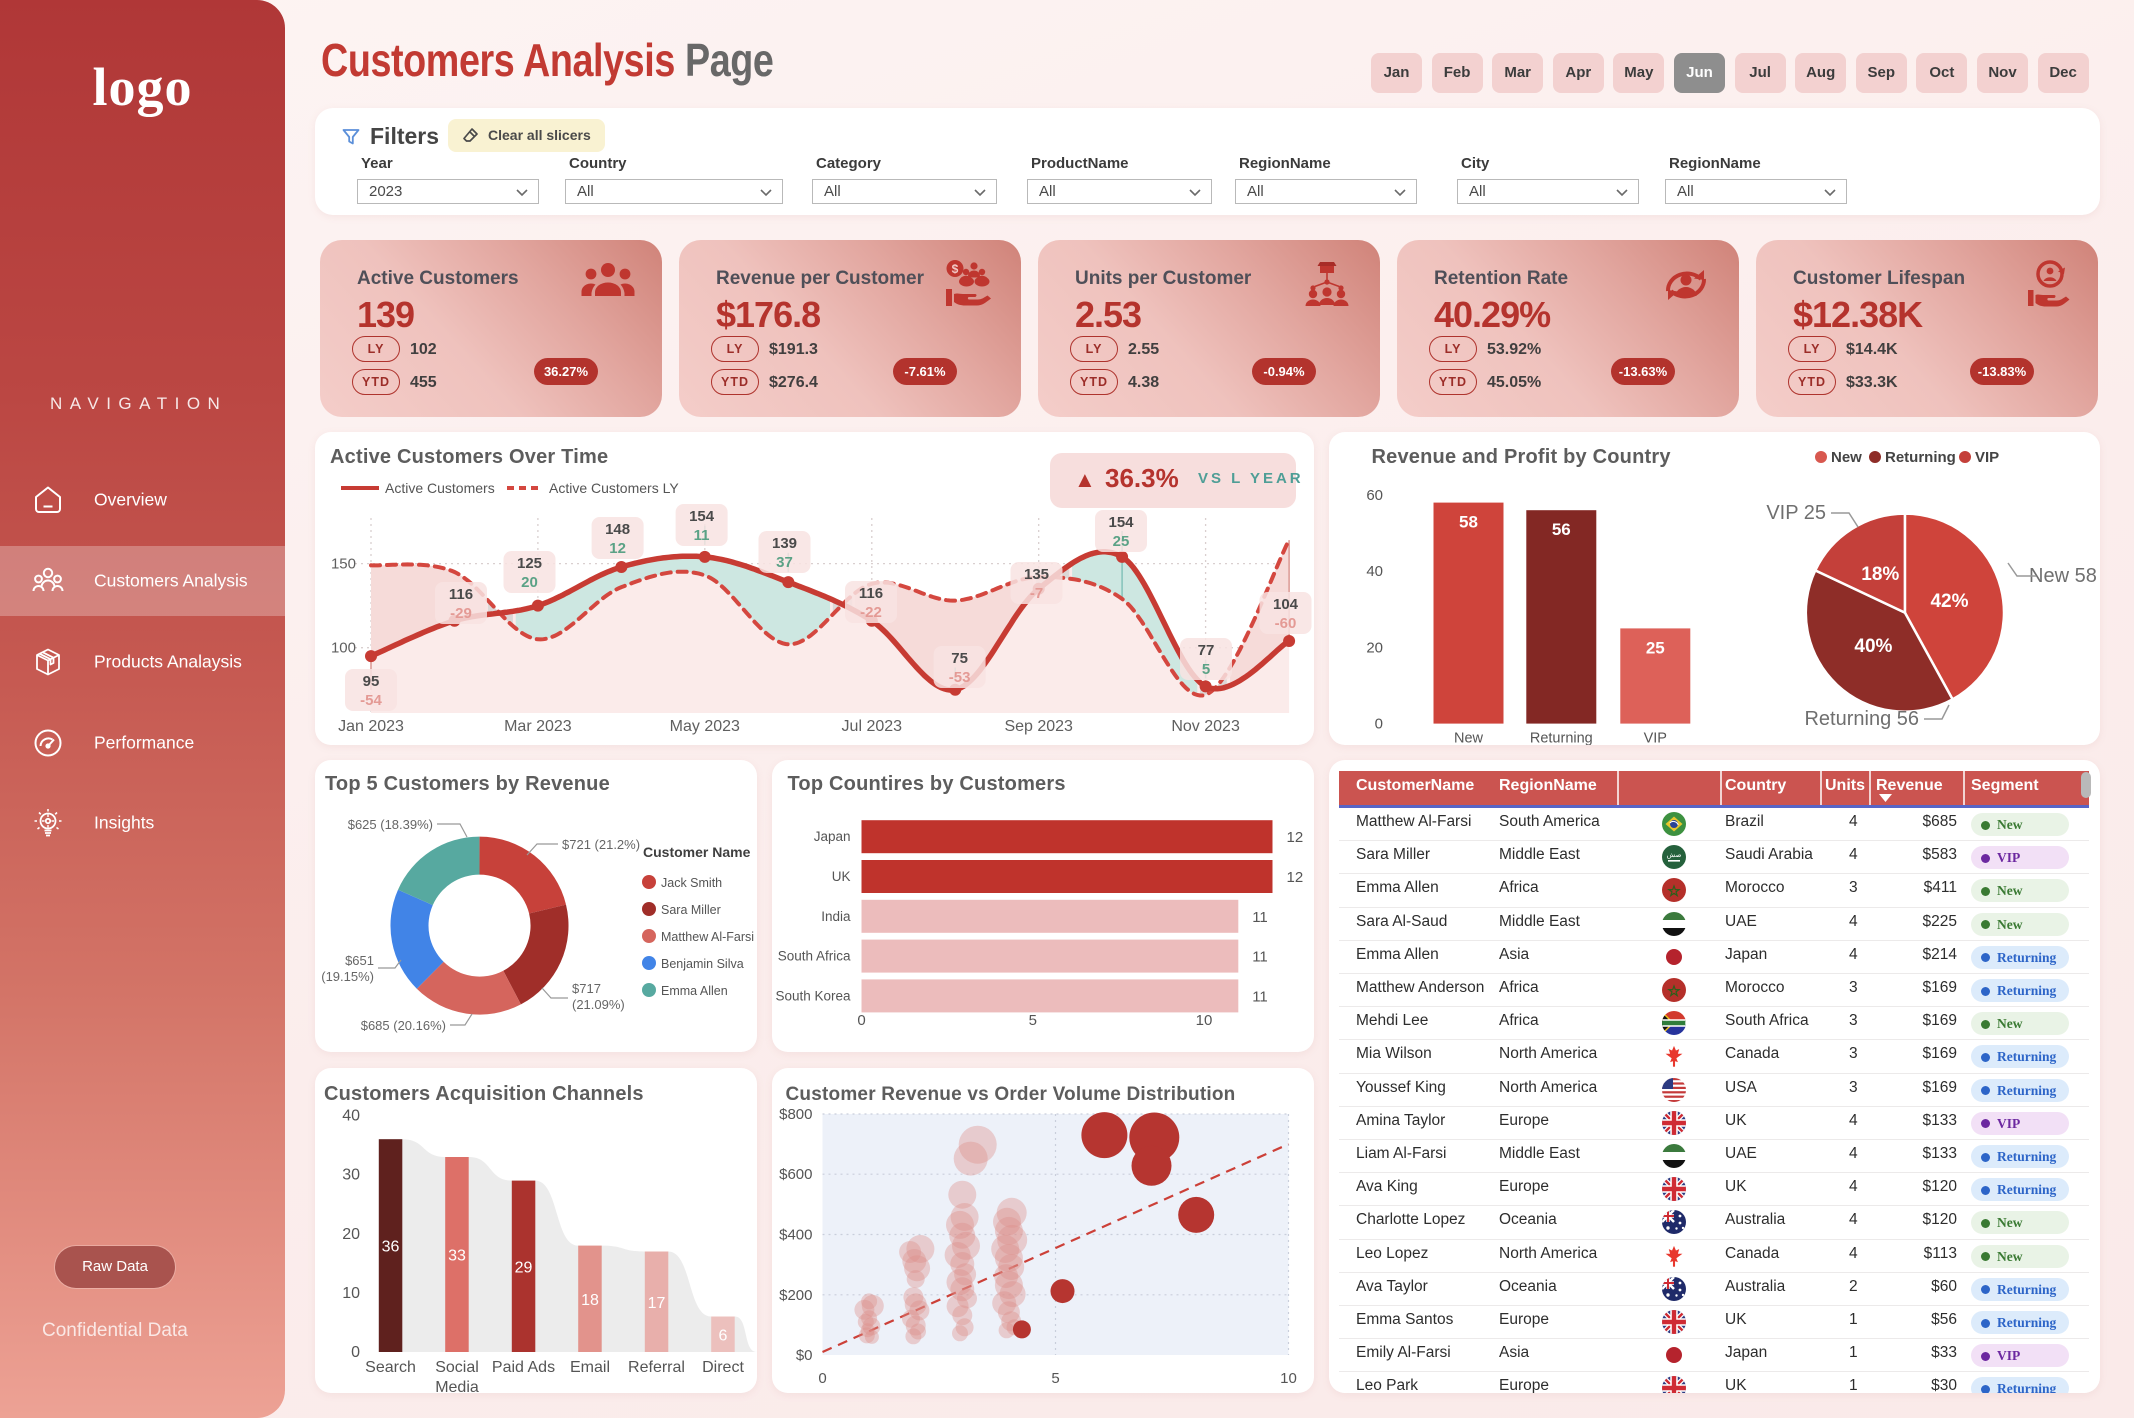 The width and height of the screenshot is (2134, 1418). Describe the element at coordinates (617, 529) in the screenshot. I see `svg-text: 148` at that location.